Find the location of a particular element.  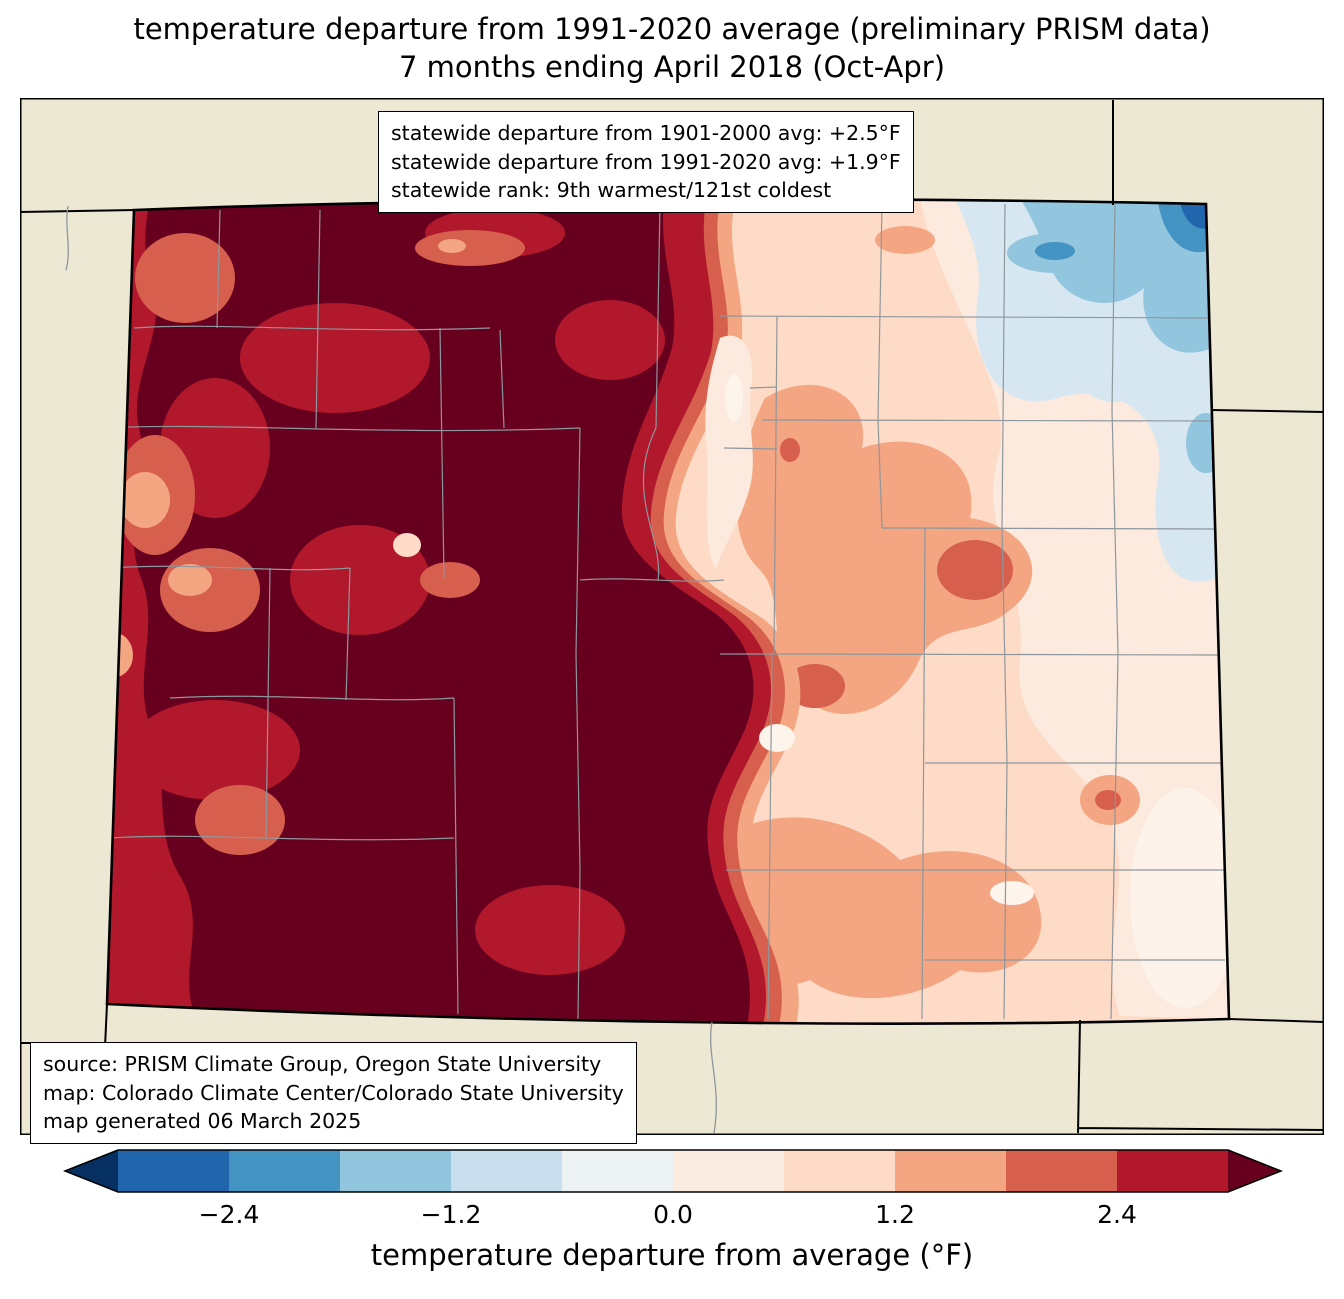

figure-title-line2: 7 months ending April 2018 (Oct-Apr) is located at coordinates (672, 67).